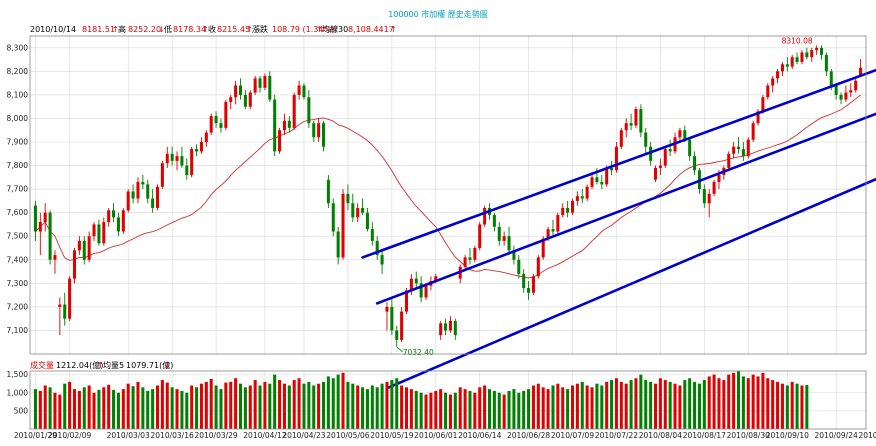 Image resolution: width=876 pixels, height=446 pixels. I want to click on date-tick-label: 2010/05/19, so click(391, 435).